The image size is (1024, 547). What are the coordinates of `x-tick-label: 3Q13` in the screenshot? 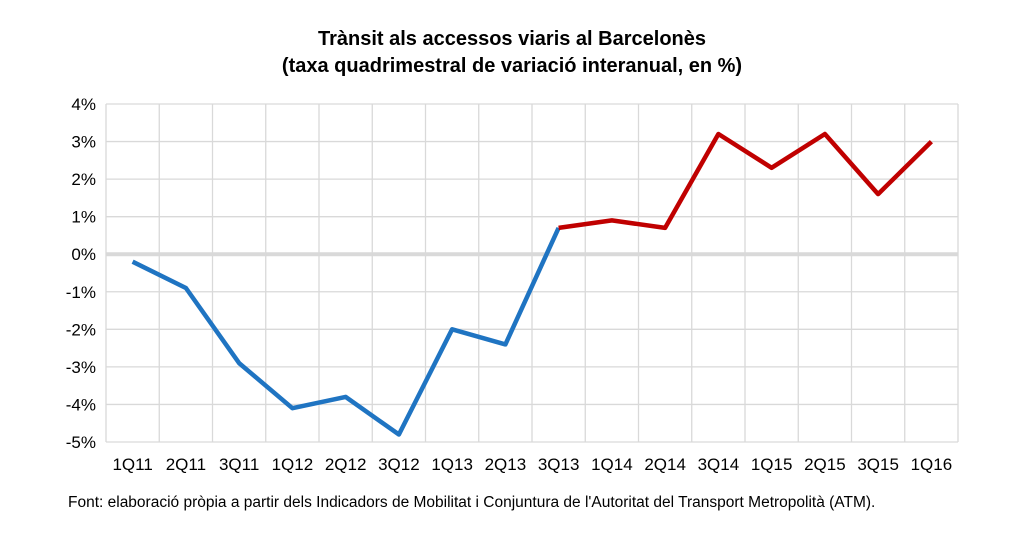 It's located at (559, 464).